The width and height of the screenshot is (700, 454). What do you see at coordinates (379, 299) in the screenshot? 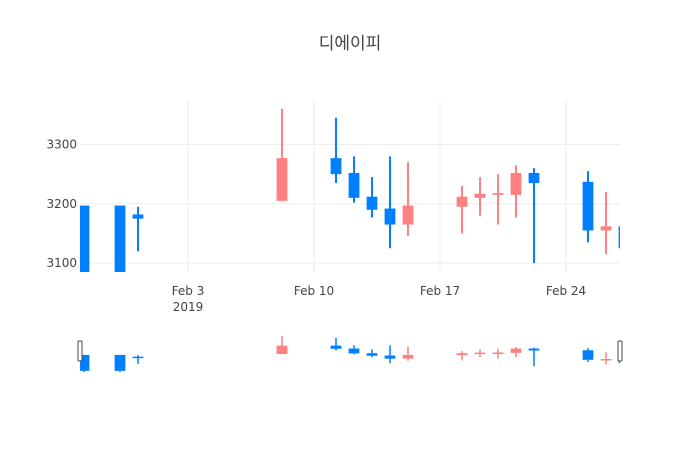
I see `x-axis: Feb 3 2019 Feb 10 Feb 17 Feb 24` at bounding box center [379, 299].